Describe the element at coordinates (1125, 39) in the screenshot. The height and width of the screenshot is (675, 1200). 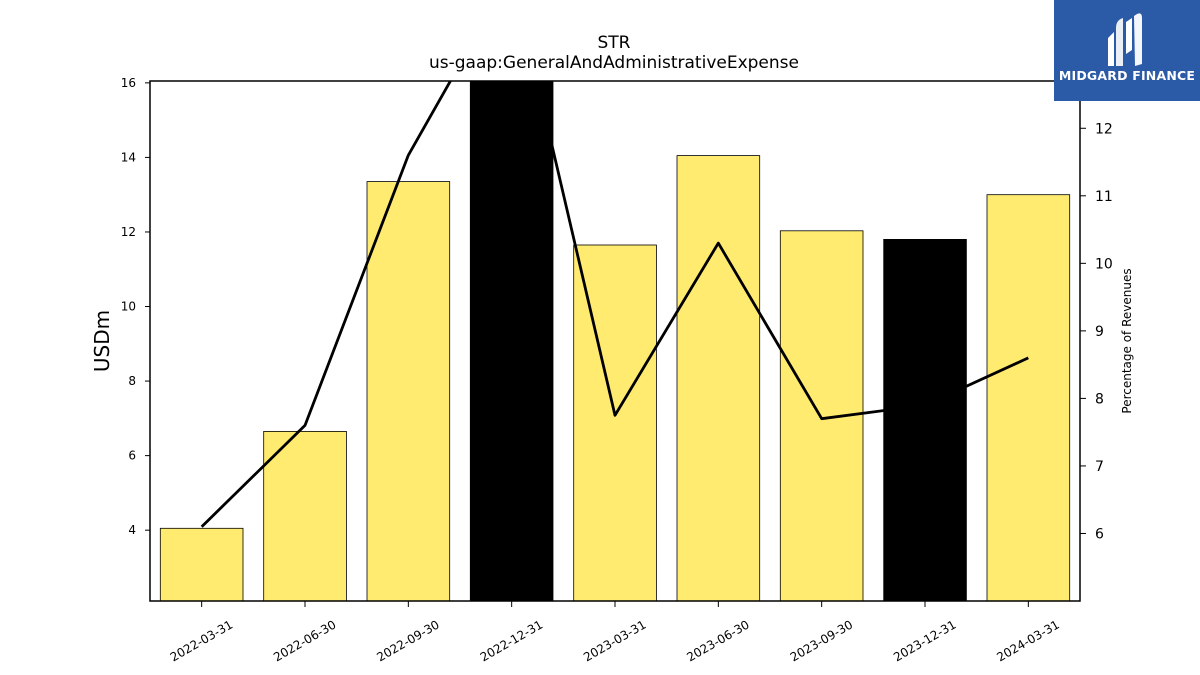
I see `logo-mark-icon` at that location.